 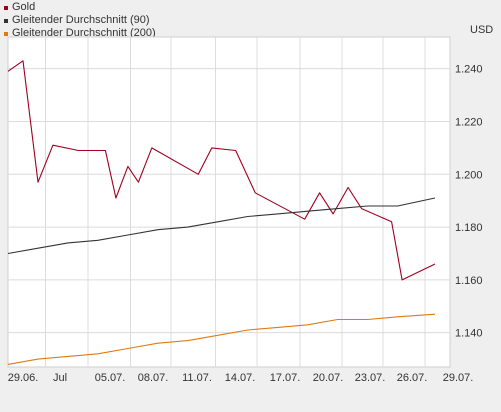 I want to click on x-tick-label: 23.07., so click(x=370, y=378).